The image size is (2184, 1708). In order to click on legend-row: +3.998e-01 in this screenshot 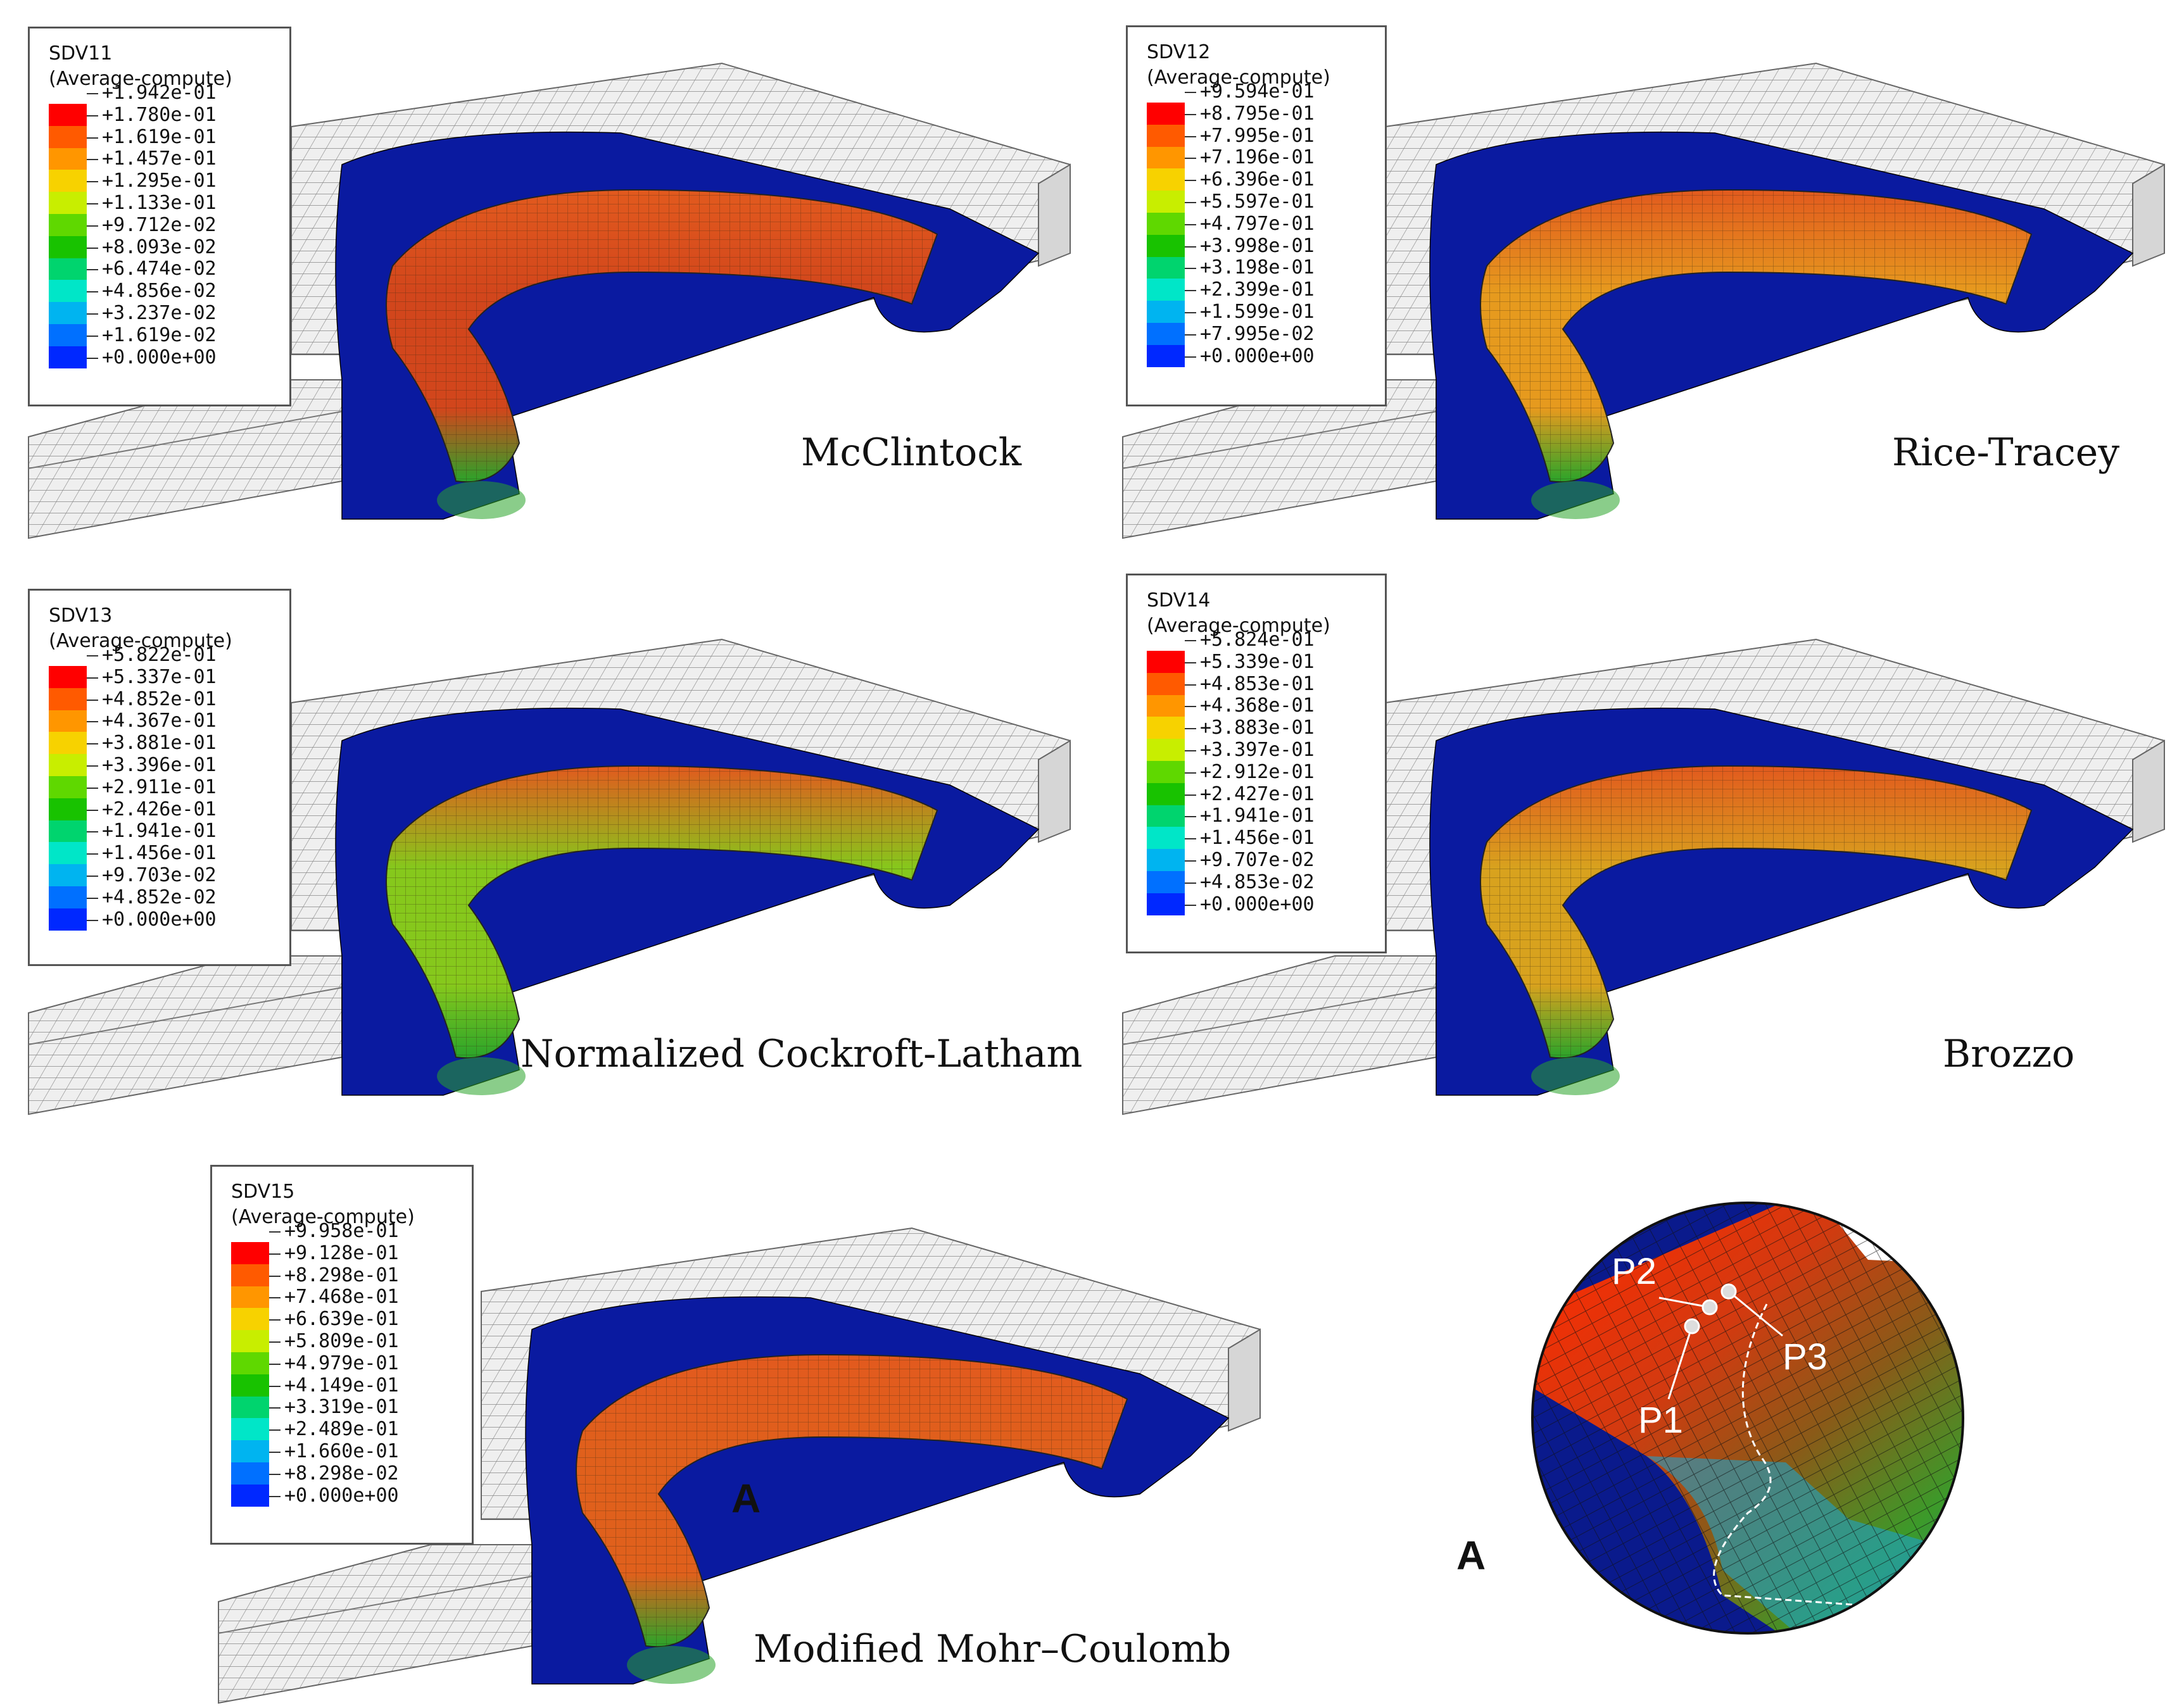, I will do `click(1259, 257)`.